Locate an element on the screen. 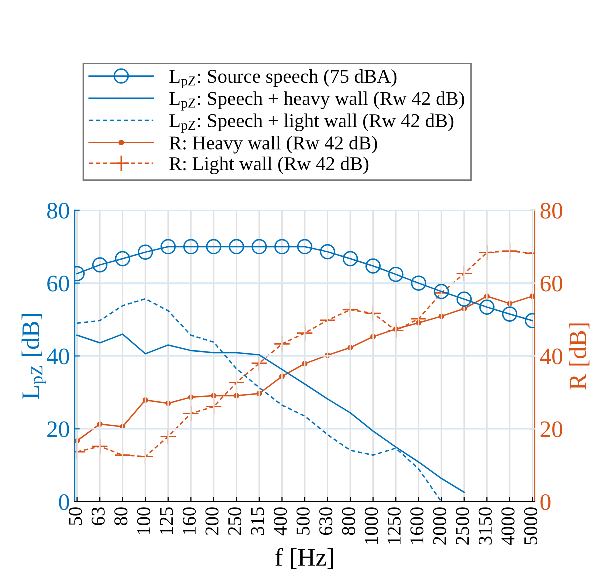 The height and width of the screenshot is (583, 610). y2-tick-label: 20 is located at coordinates (551, 430).